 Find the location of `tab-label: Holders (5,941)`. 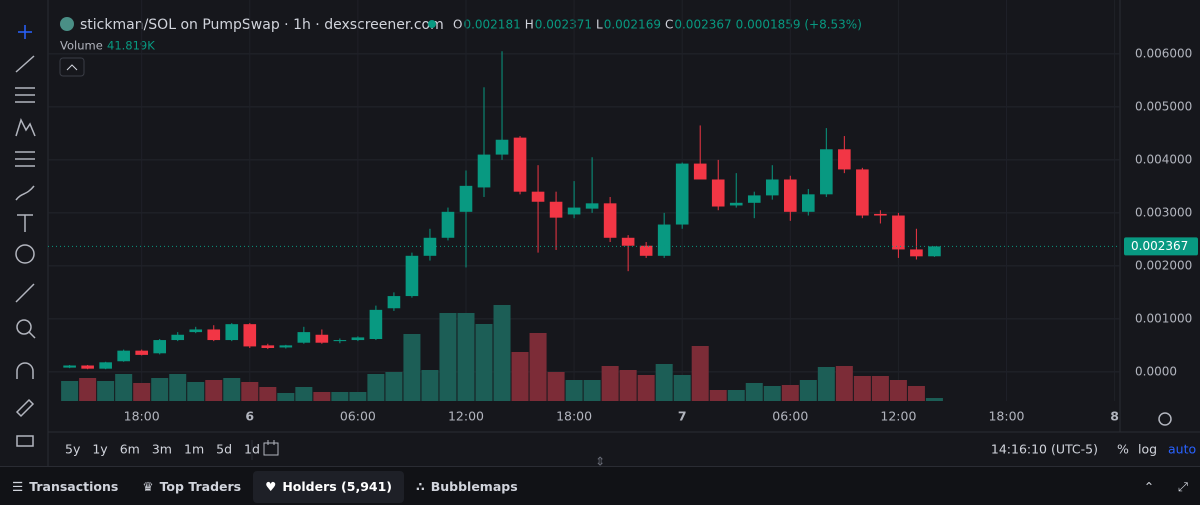

tab-label: Holders (5,941) is located at coordinates (337, 486).